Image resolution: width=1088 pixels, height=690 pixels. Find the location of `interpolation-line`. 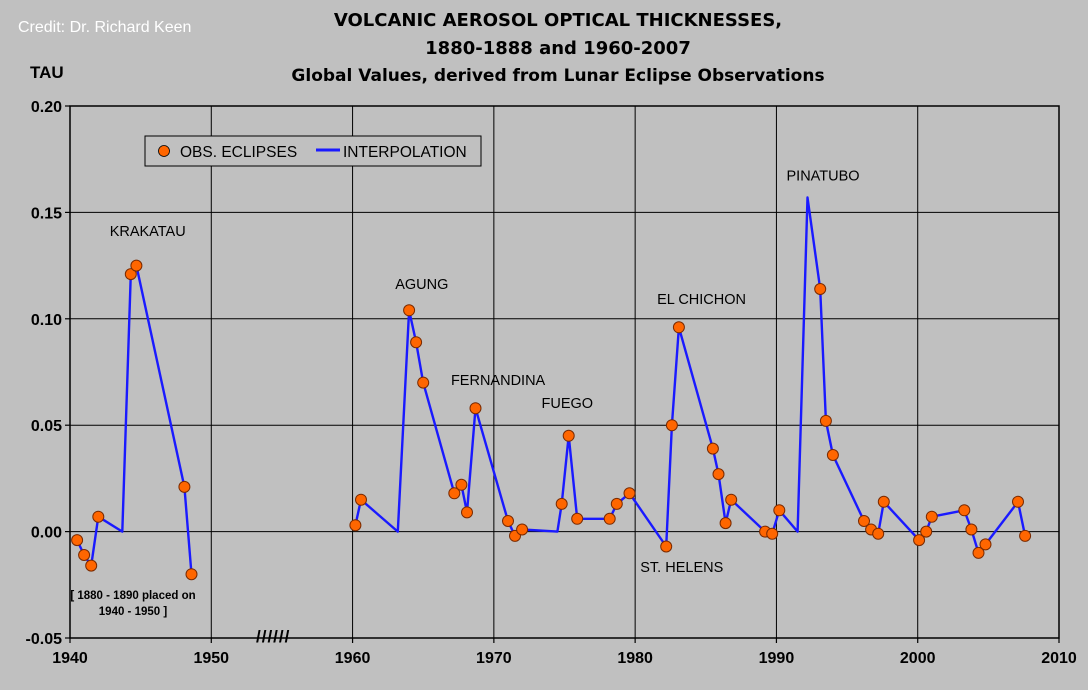

interpolation-line is located at coordinates (134, 419).